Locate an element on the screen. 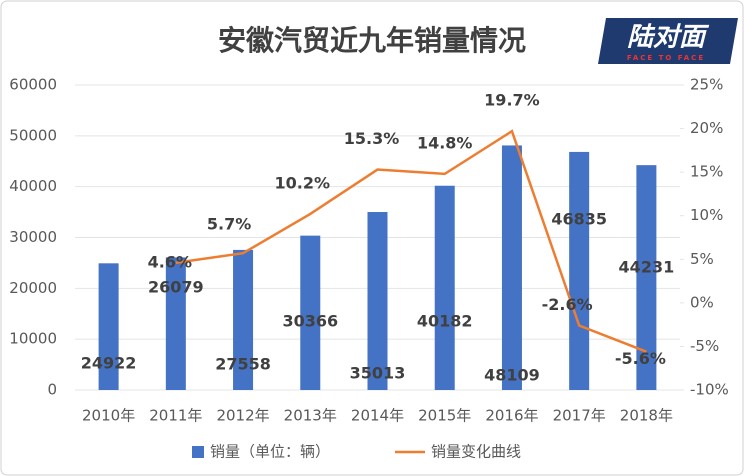  x-tick-label: 2012年 is located at coordinates (242, 416).